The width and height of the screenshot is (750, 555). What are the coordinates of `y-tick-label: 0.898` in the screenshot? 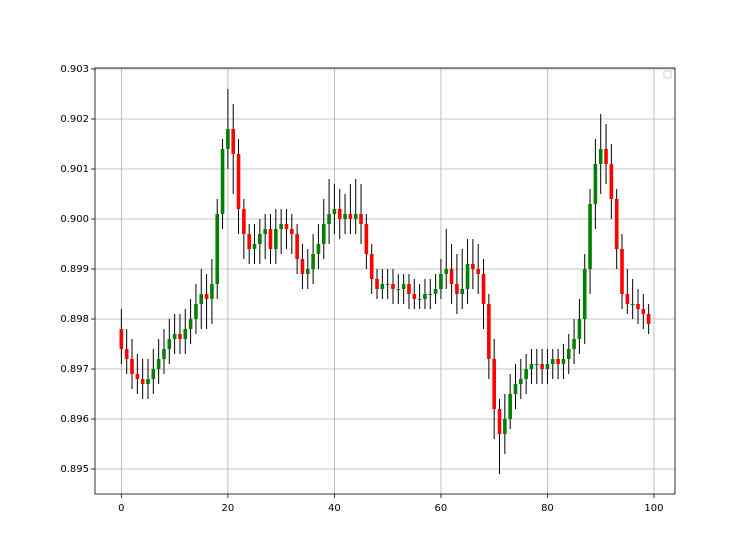 It's located at (74, 319).